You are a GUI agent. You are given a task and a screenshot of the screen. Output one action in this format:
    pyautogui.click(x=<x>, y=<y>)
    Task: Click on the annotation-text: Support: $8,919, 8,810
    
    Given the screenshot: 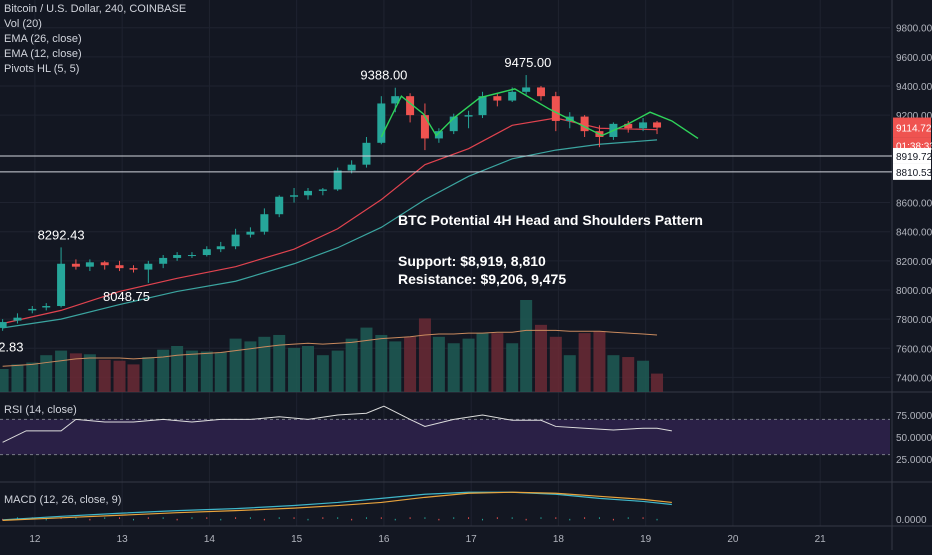 What is the action you would take?
    pyautogui.click(x=472, y=261)
    